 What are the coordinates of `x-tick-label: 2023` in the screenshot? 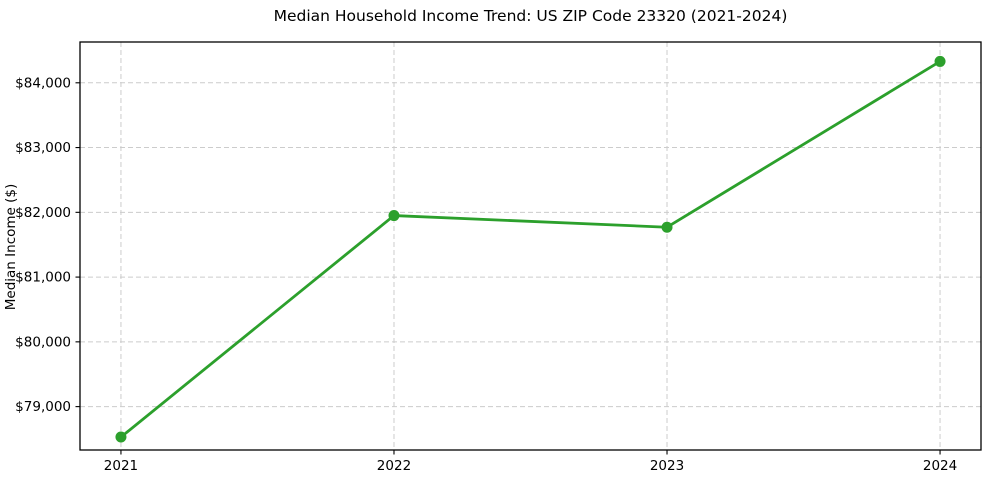 It's located at (667, 466).